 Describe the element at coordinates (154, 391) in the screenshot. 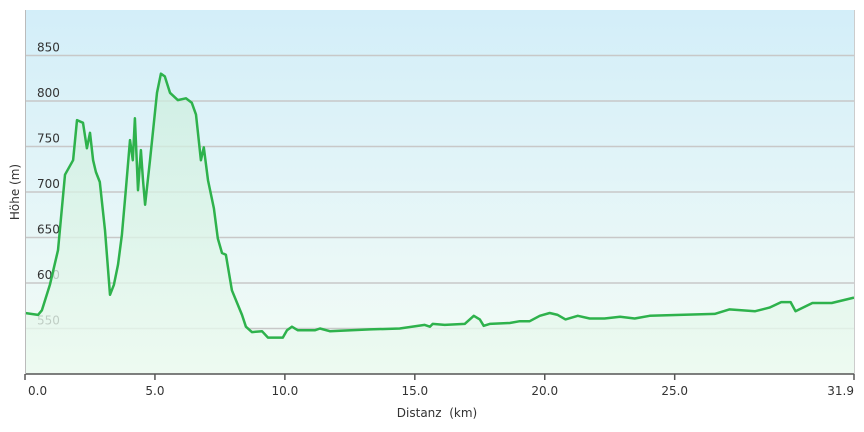

I see `x-tick-label: 5.0` at that location.